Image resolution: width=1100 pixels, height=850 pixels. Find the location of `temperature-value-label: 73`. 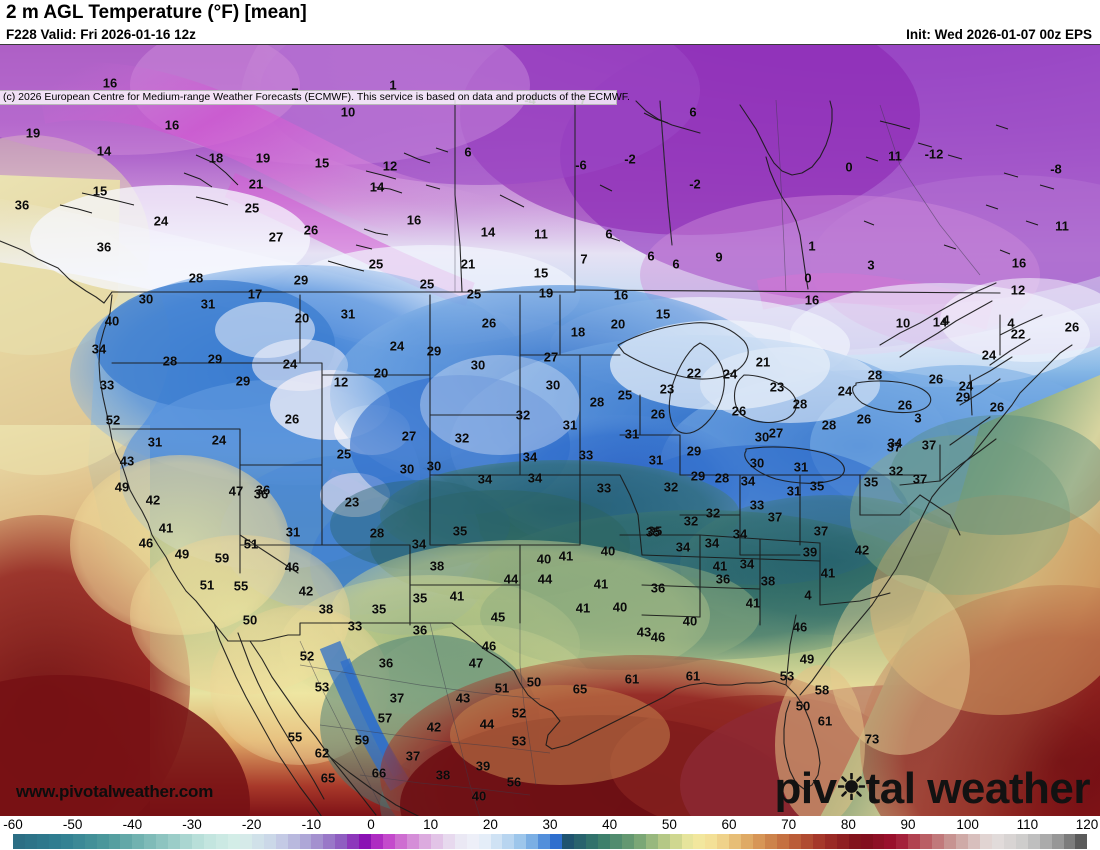

temperature-value-label: 73 is located at coordinates (872, 739).